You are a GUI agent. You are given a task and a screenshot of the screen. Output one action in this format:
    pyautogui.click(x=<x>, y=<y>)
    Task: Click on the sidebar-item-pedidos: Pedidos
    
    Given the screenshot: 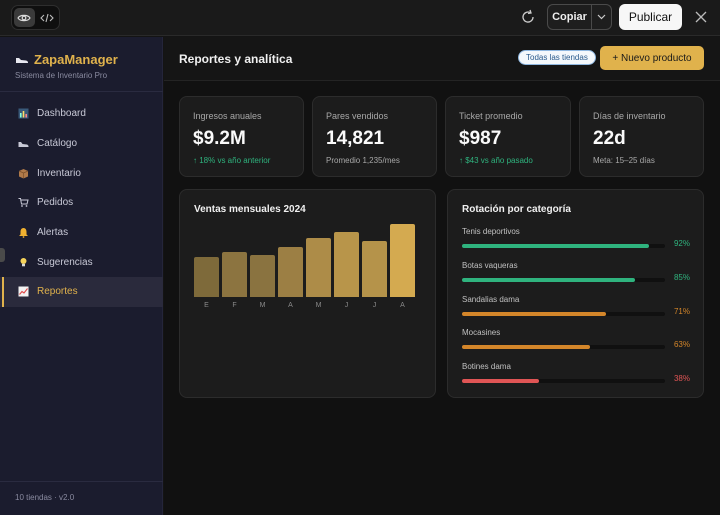 What is the action you would take?
    pyautogui.click(x=81, y=203)
    